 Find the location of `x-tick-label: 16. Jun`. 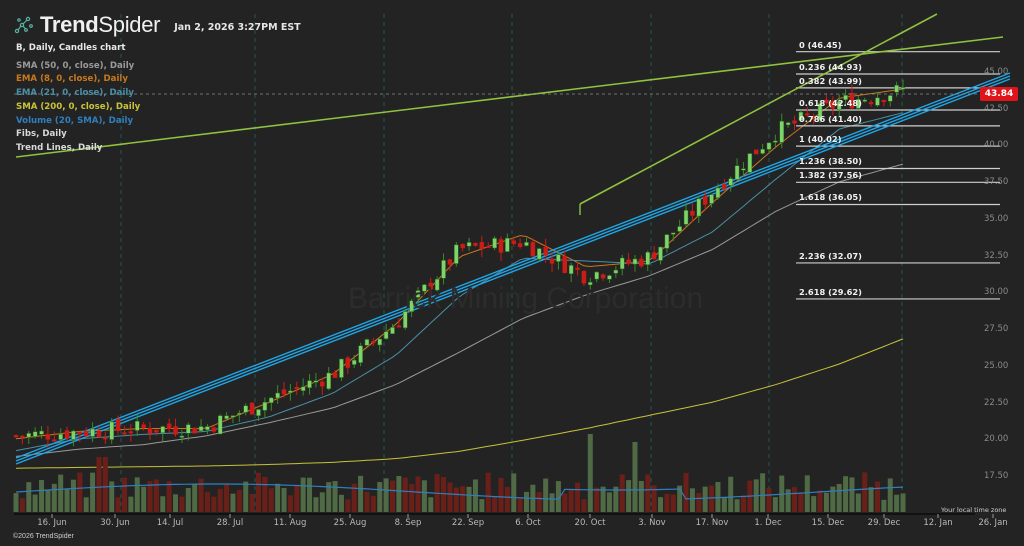

x-tick-label: 16. Jun is located at coordinates (52, 523).